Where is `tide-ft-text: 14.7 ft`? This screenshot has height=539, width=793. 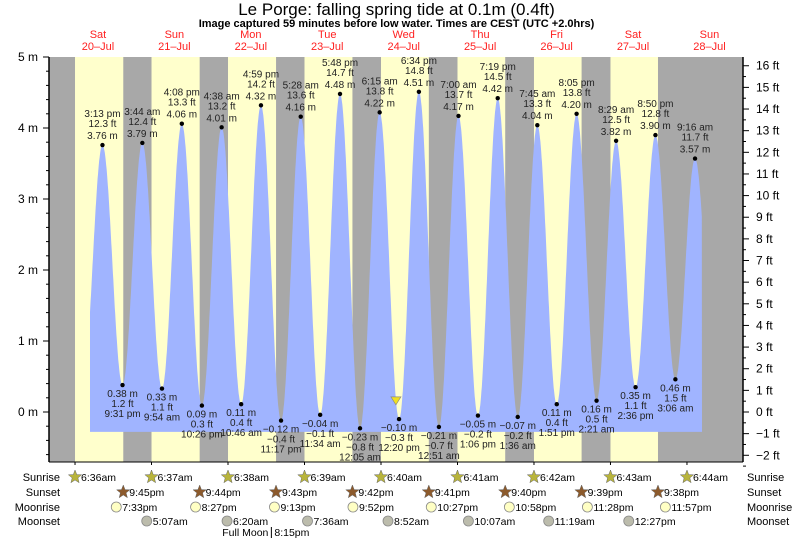 tide-ft-text: 14.7 ft is located at coordinates (340, 73).